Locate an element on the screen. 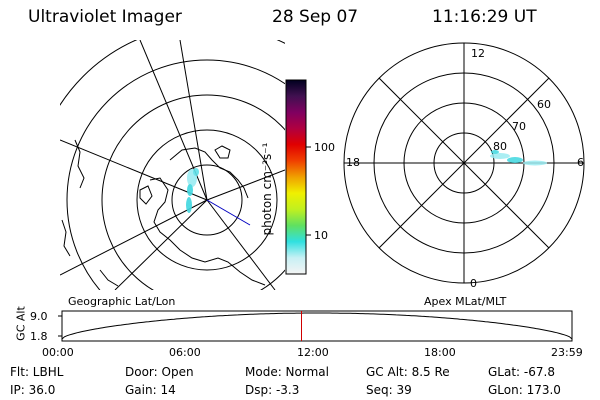  glon-readout: GLon: 173.0 is located at coordinates (524, 390).